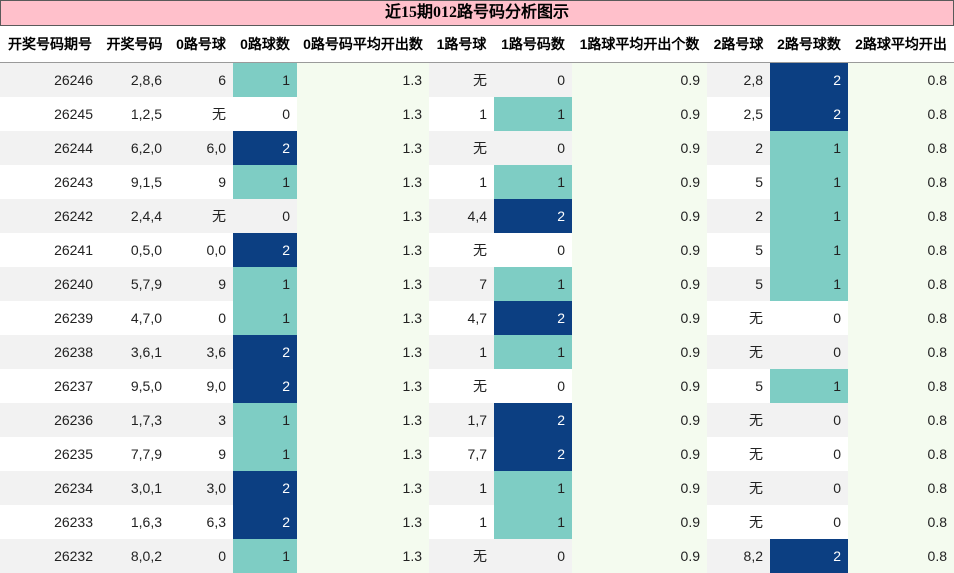  Describe the element at coordinates (134, 556) in the screenshot. I see `cell-numbers: 8,0,2` at that location.